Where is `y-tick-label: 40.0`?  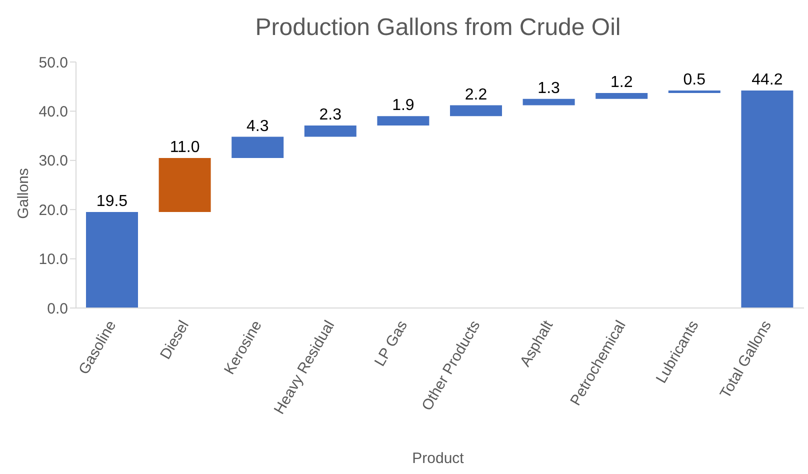 y-tick-label: 40.0 is located at coordinates (53, 112).